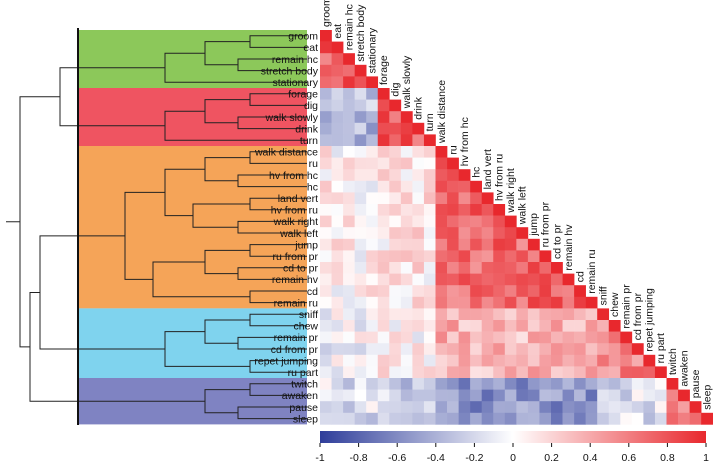 This screenshot has height=474, width=714. Describe the element at coordinates (294, 211) in the screenshot. I see `row-label-hv-from-ru: hv from ru` at that location.